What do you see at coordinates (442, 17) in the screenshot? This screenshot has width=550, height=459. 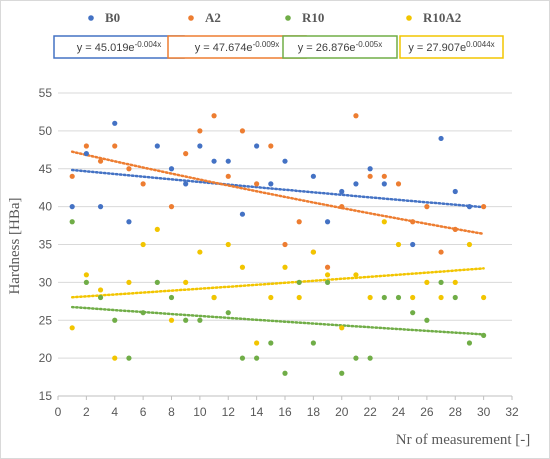 I see `legend-label-r10a2: R10A2` at bounding box center [442, 17].